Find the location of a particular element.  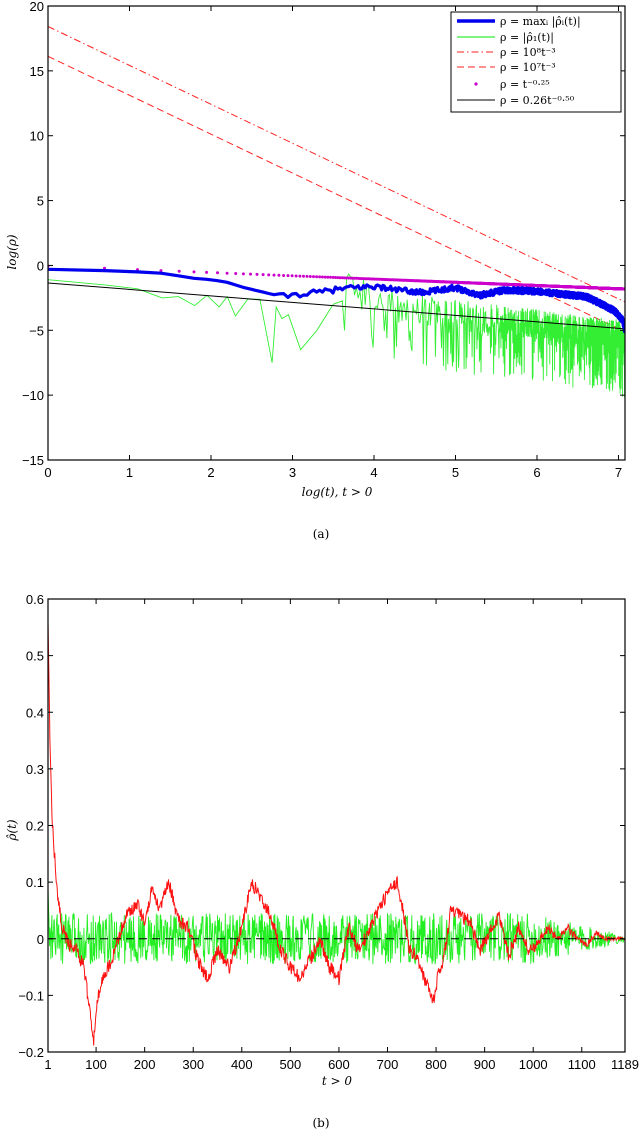

y-tick-label: −0.1 is located at coordinates (31, 995).